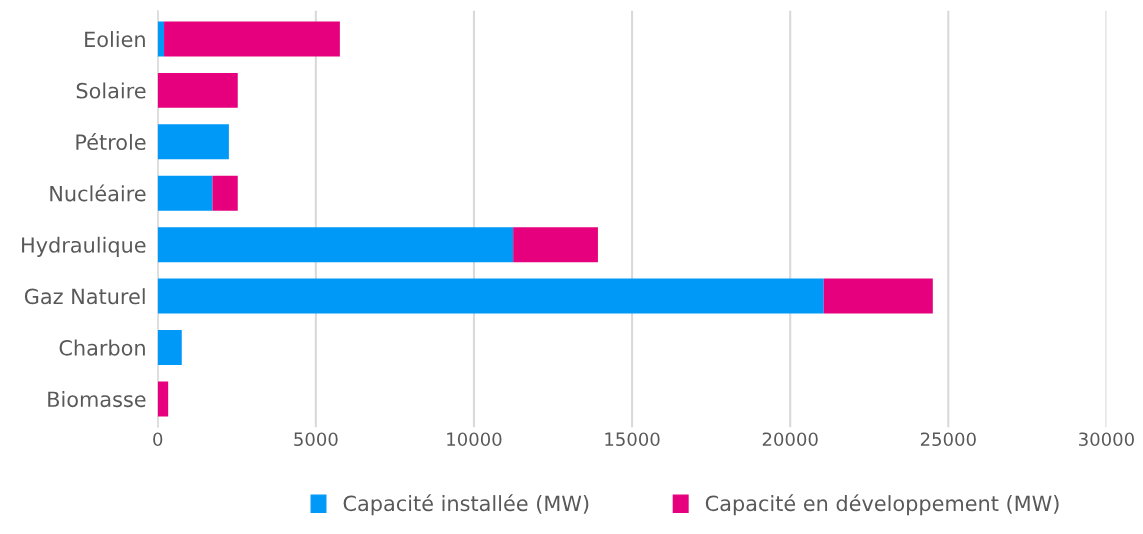 The width and height of the screenshot is (1143, 534). Describe the element at coordinates (84, 296) in the screenshot. I see `y-tick-label: Gaz Naturel` at that location.